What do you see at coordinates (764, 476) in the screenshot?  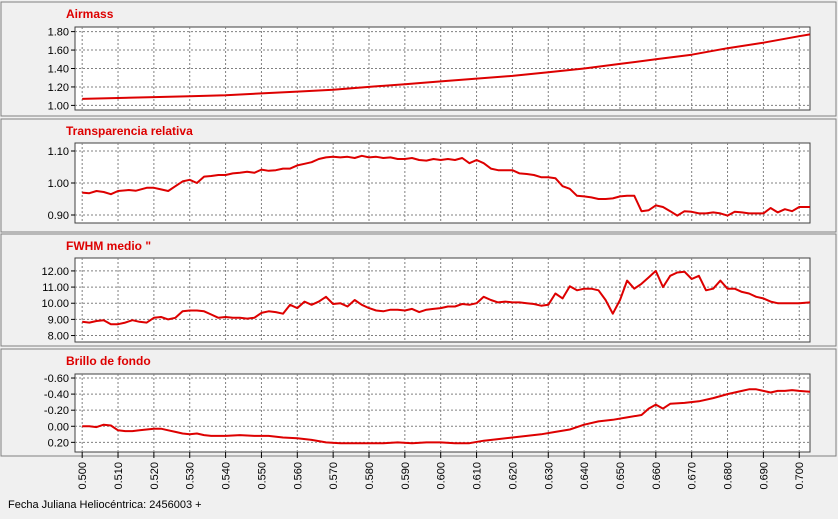 I see `x-tick-label: 0.690` at bounding box center [764, 476].